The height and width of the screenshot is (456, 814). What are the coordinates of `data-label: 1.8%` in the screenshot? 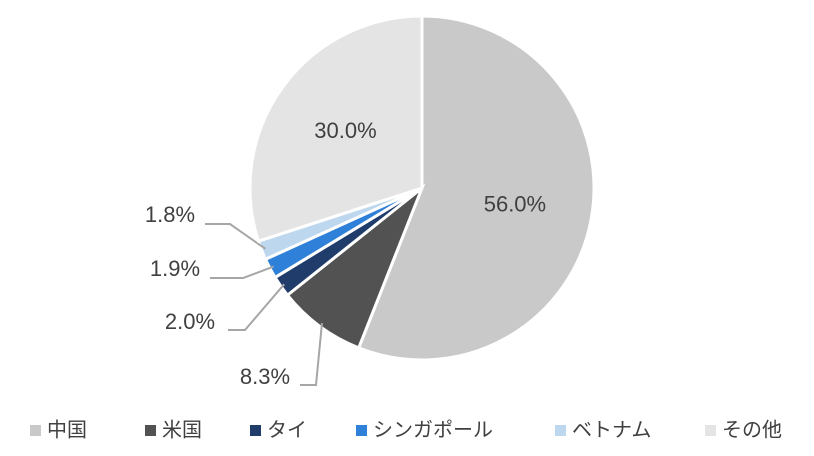 It's located at (170, 214).